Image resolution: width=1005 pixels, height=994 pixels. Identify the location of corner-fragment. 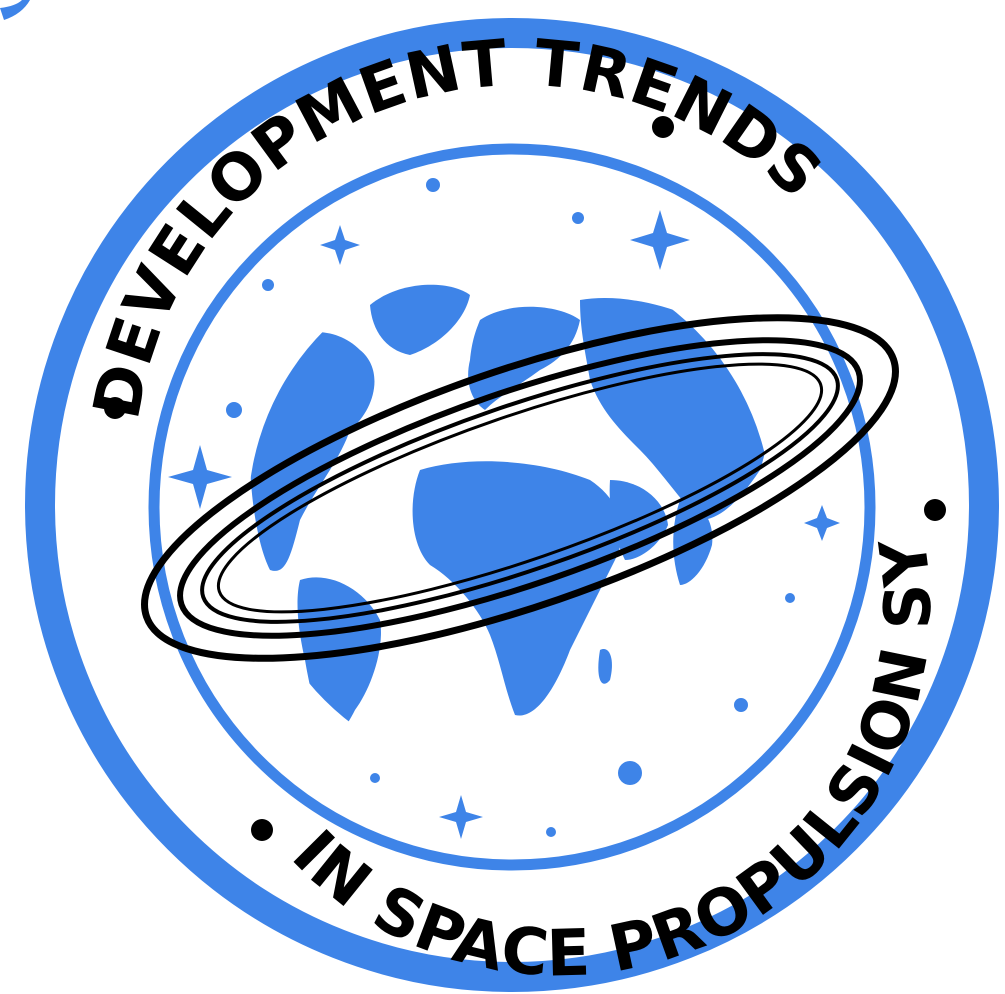
(15, 10).